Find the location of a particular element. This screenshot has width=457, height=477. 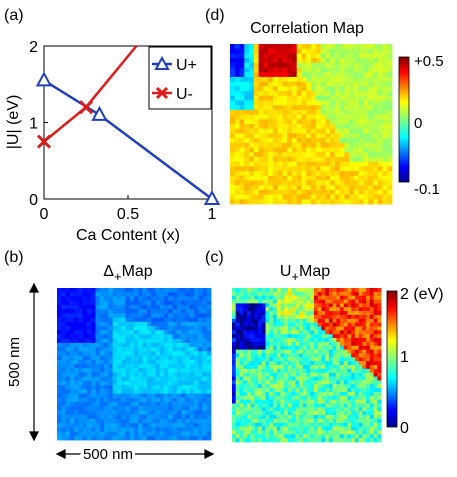

legend-u-plus-label: U+ is located at coordinates (186, 65).